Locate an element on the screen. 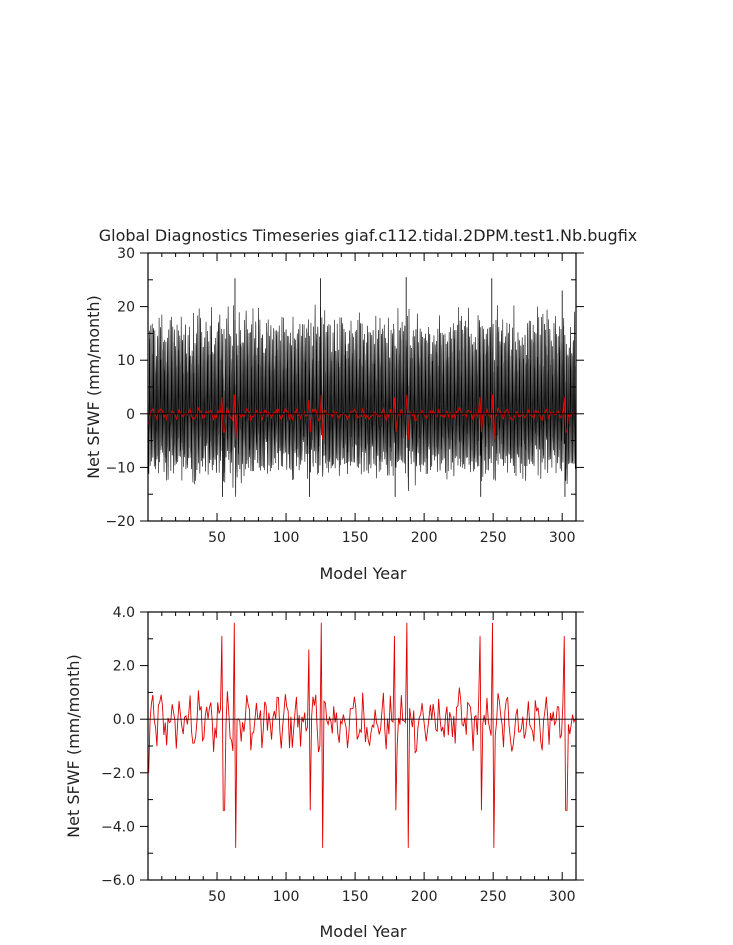 Image resolution: width=733 pixels, height=945 pixels. y-tick-label: −6.0 is located at coordinates (118, 881).